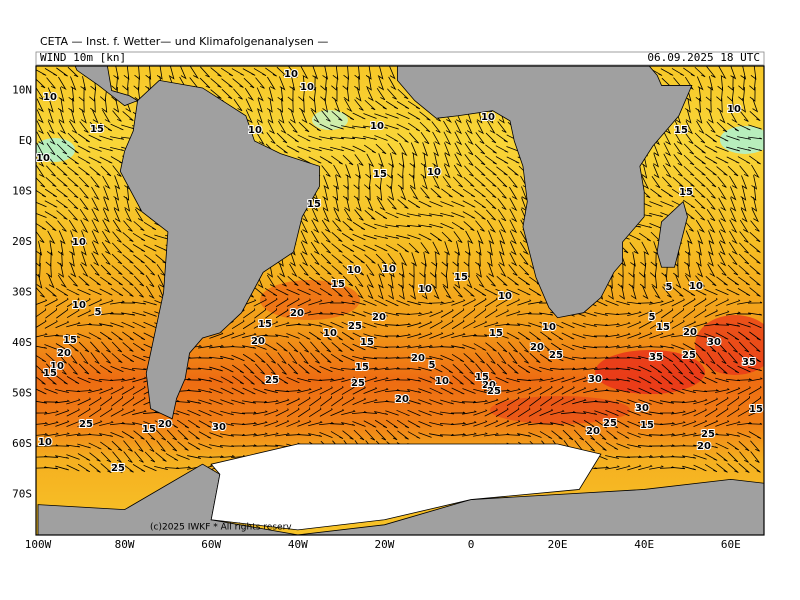 The image size is (800, 600). I want to click on contour-label: 25, so click(86, 424).